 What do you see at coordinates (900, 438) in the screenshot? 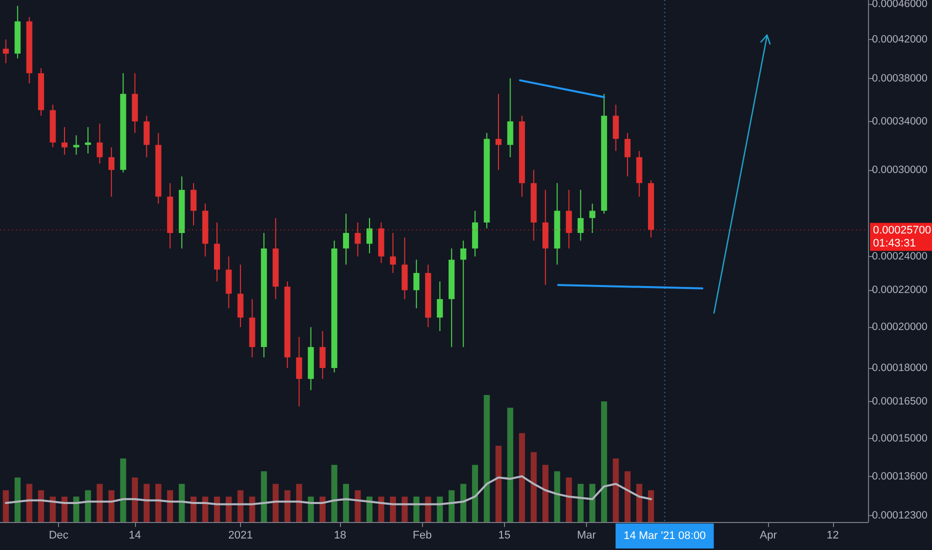
I see `y-tick-label: 0.00015000` at bounding box center [900, 438].